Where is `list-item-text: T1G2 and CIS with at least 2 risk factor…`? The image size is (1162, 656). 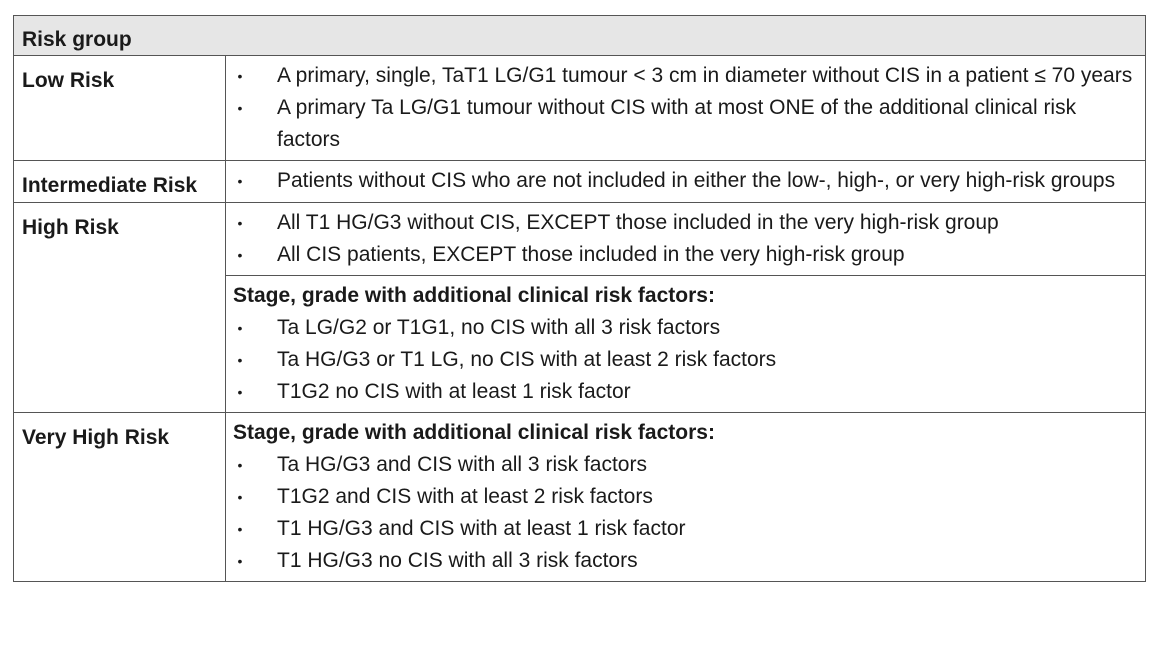 list-item-text: T1G2 and CIS with at least 2 risk factor… is located at coordinates (465, 496).